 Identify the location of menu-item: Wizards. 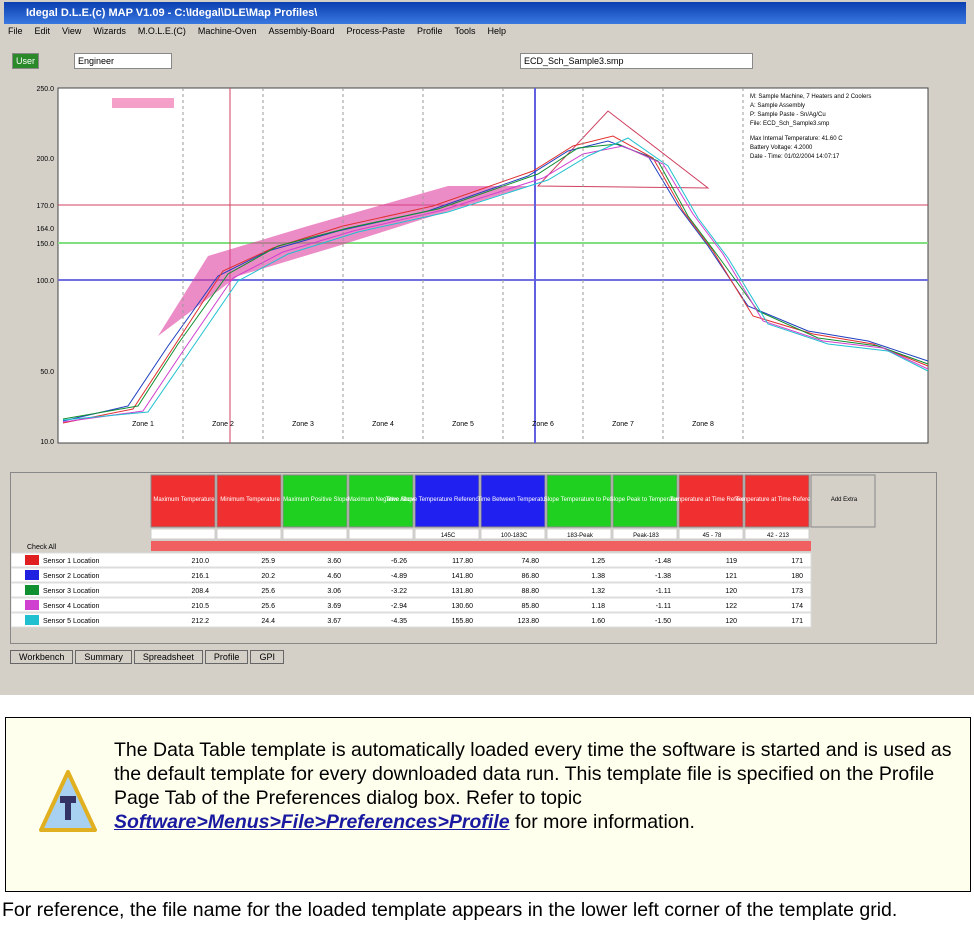
(109, 31).